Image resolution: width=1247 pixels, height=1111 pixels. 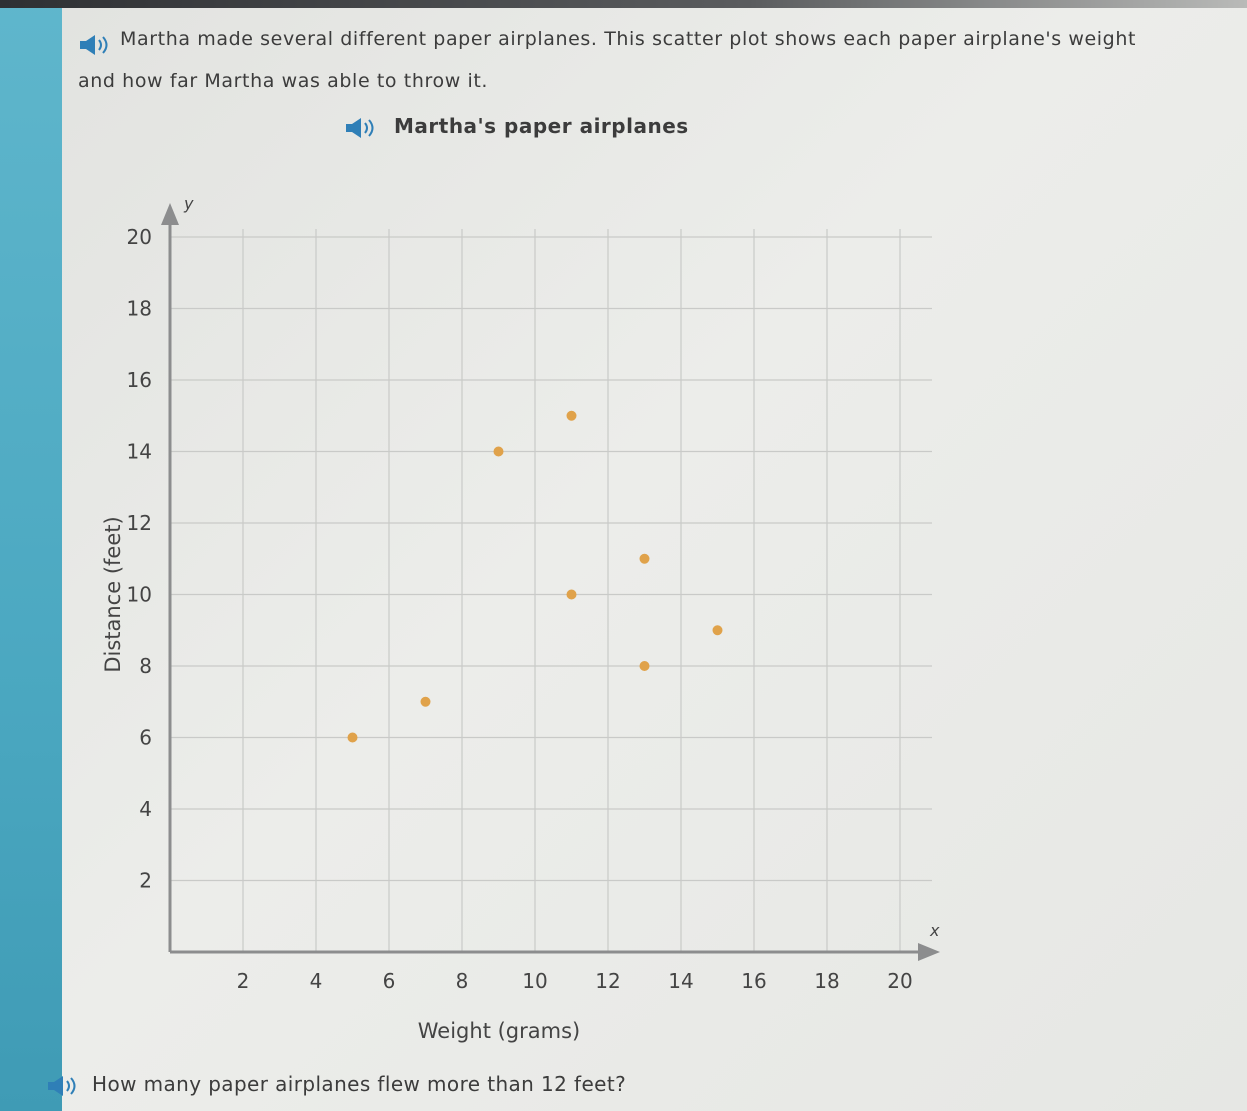 What do you see at coordinates (113, 594) in the screenshot?
I see `y-axis-title: Distance (feet)` at bounding box center [113, 594].